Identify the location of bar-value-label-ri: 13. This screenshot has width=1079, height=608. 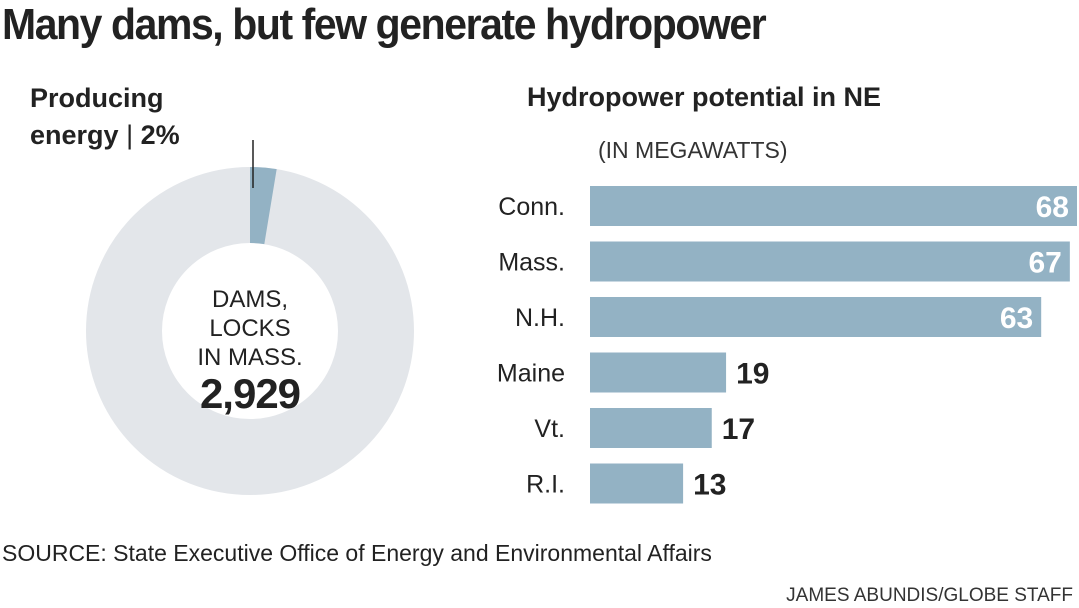
(709, 485).